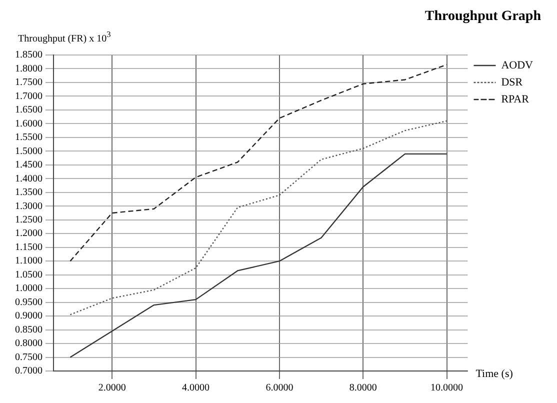 The height and width of the screenshot is (403, 557). Describe the element at coordinates (28, 192) in the screenshot. I see `y-tick-label: 1.3500` at that location.